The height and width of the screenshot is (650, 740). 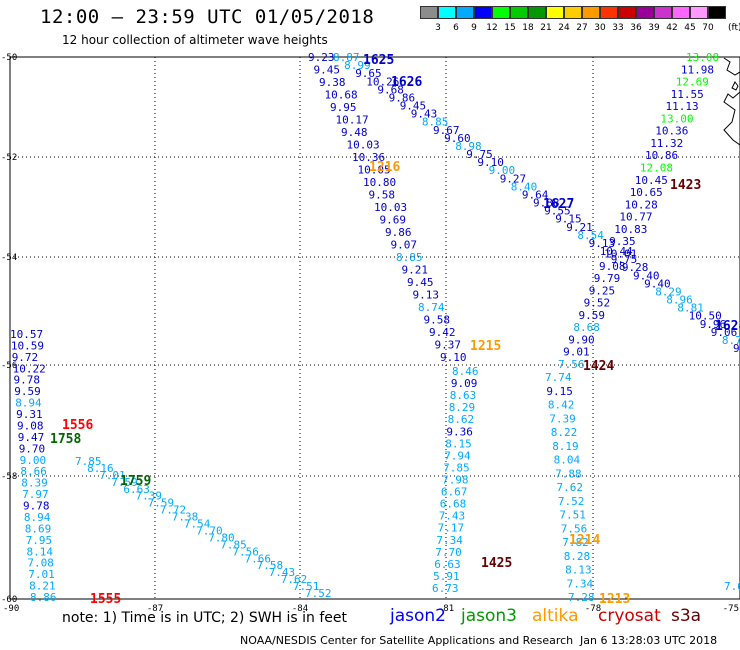 What do you see at coordinates (496, 563) in the screenshot?
I see `pass-number-label: 1425` at bounding box center [496, 563].